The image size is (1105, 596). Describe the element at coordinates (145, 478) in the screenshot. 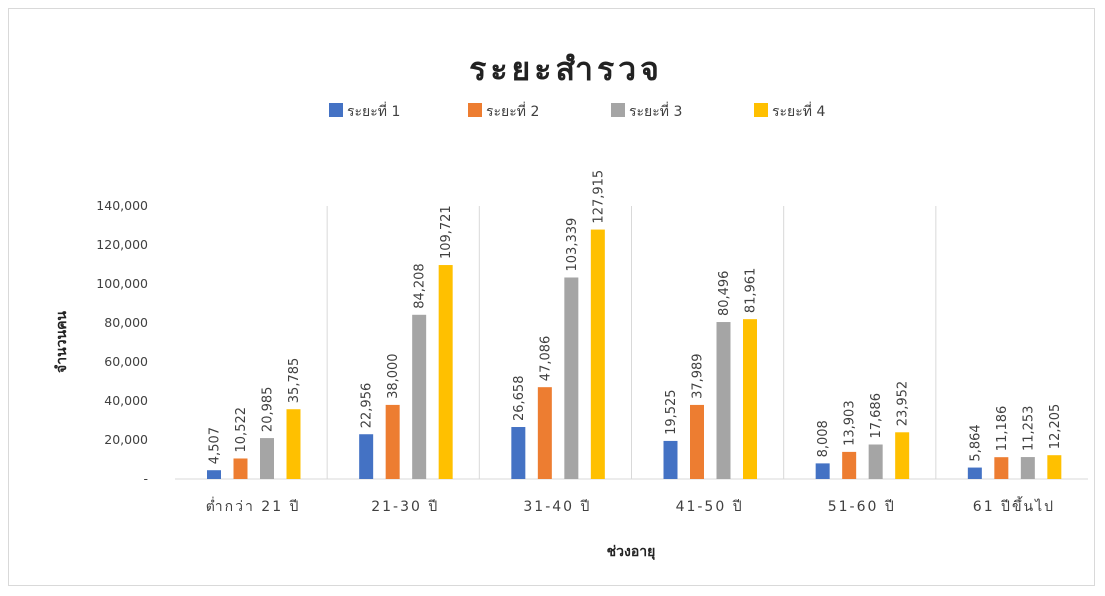

I see `y-tick-label: -` at that location.